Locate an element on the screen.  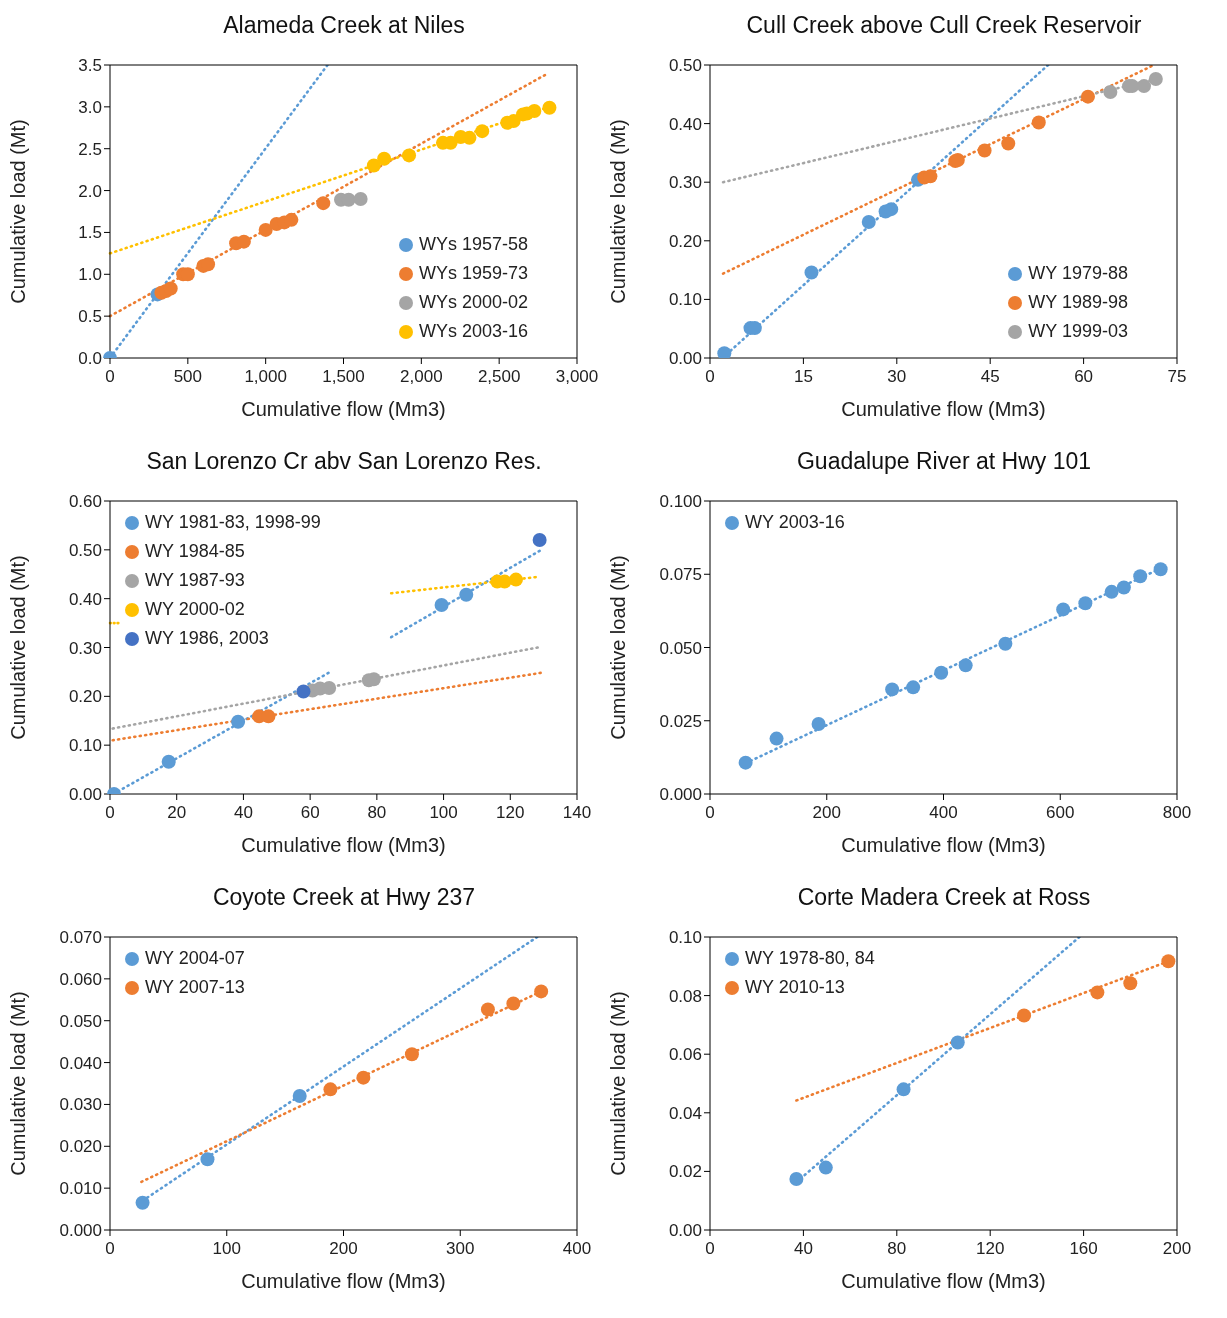
x-tick-label: 2,000 is located at coordinates (421, 376).